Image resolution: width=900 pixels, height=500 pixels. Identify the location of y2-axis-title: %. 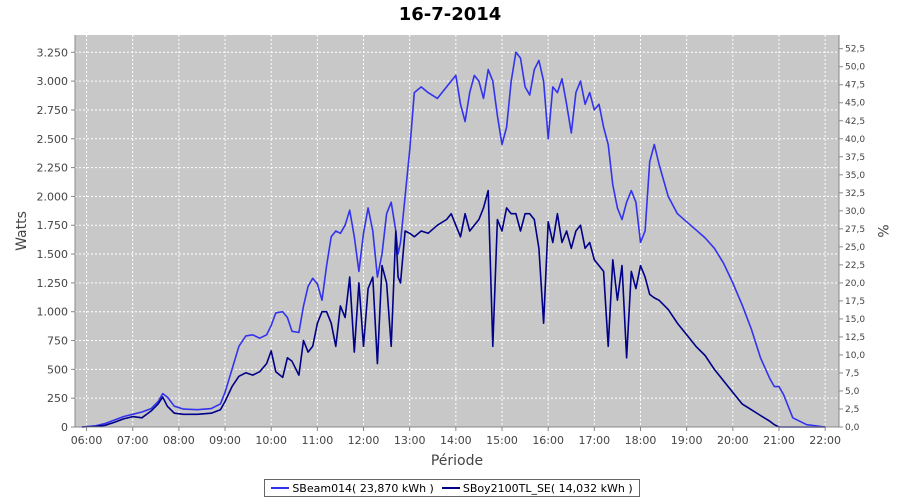
(882, 230).